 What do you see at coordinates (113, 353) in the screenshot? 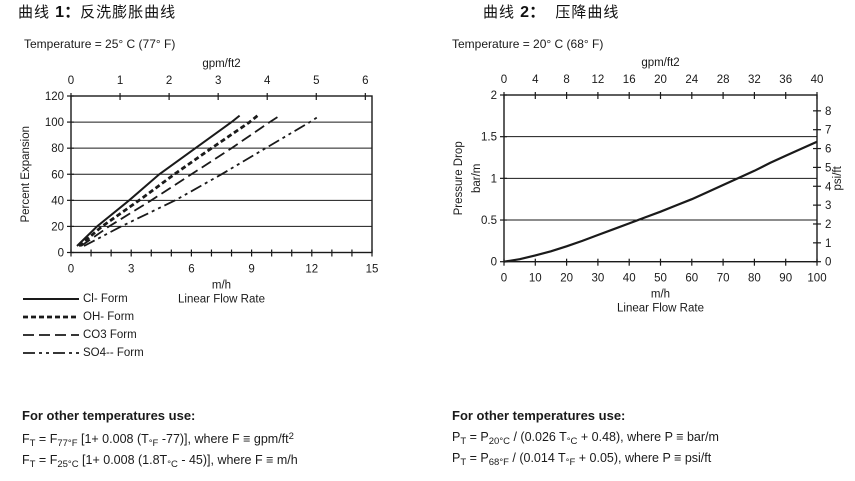
I see `legend-label: SO4-- Form` at bounding box center [113, 353].